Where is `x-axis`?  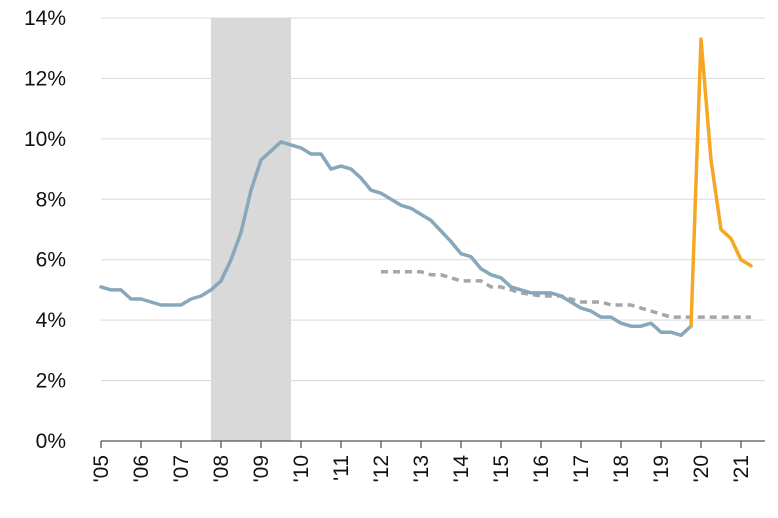 x-axis is located at coordinates (432, 444).